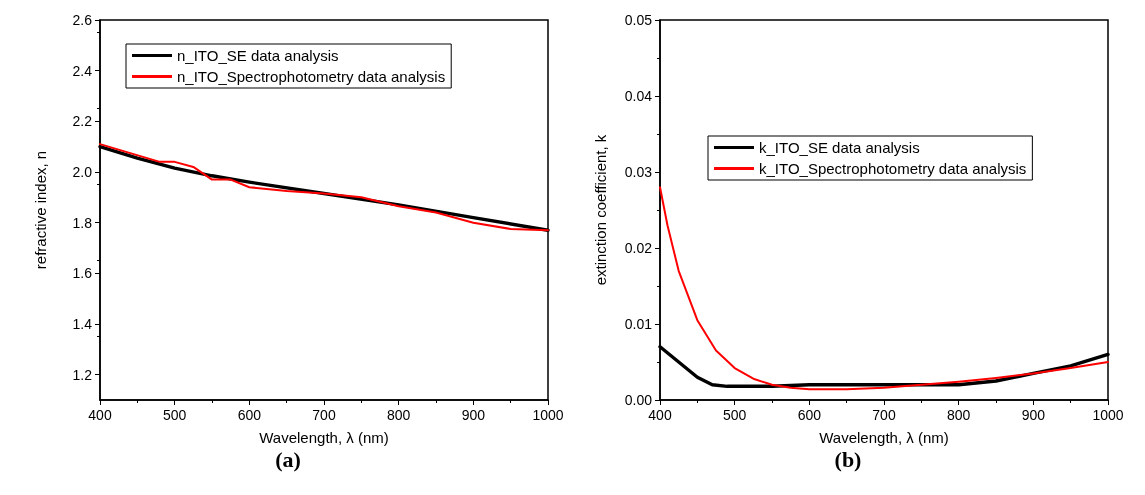 The image size is (1145, 495). What do you see at coordinates (839, 147) in the screenshot?
I see `legend-label: k_ITO_SE data analysis` at bounding box center [839, 147].